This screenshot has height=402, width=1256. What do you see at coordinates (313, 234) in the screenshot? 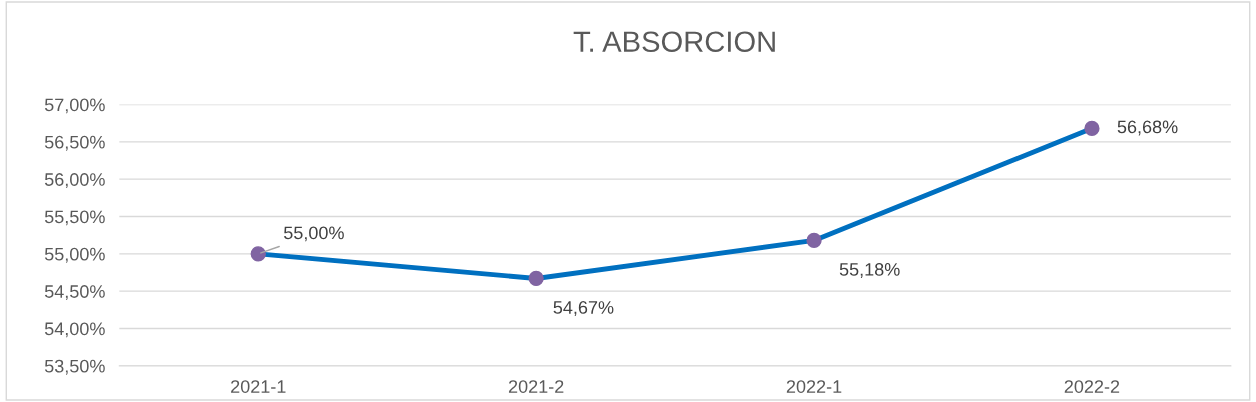
I see `data-label: 55,00%` at bounding box center [313, 234].